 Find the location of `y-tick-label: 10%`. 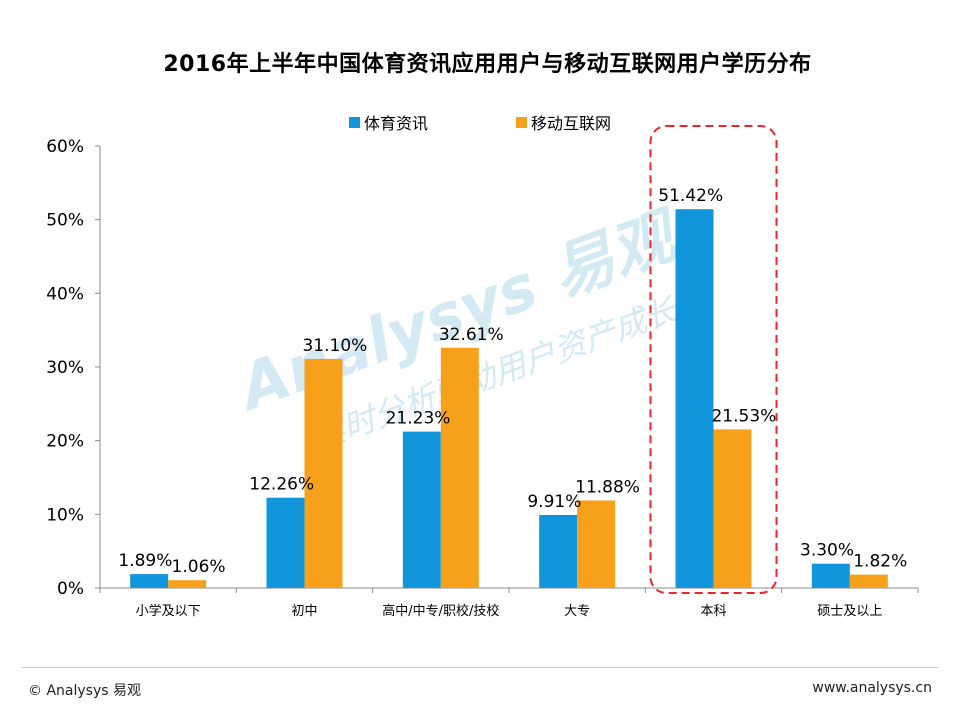

y-tick-label: 10% is located at coordinates (65, 515).